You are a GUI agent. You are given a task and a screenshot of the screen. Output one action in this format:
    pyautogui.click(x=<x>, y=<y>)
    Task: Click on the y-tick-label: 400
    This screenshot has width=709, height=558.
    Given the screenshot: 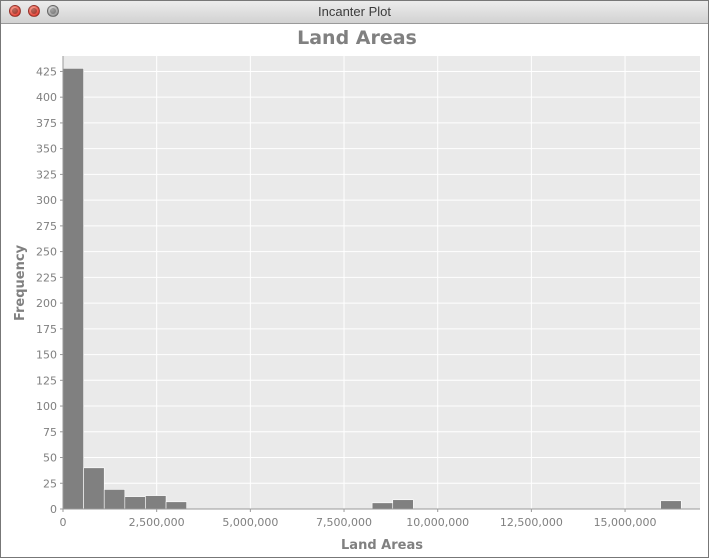 What is the action you would take?
    pyautogui.click(x=46, y=97)
    